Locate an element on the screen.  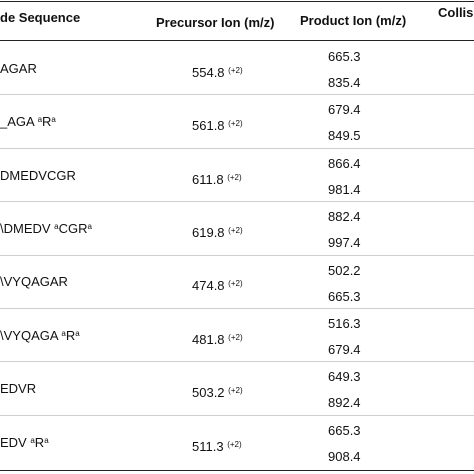
product-ion-value: 516.3 is located at coordinates (344, 323).